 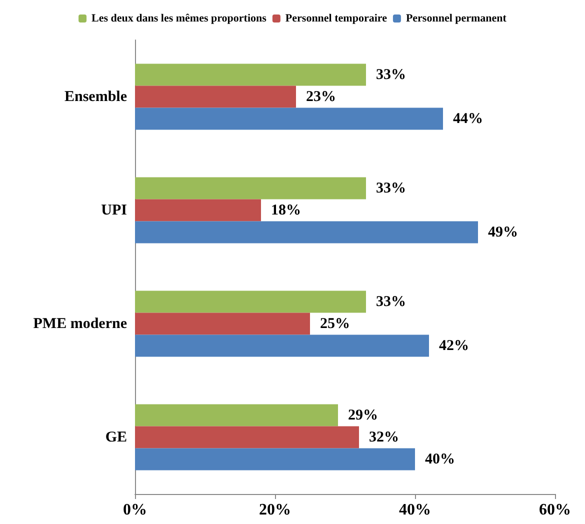 What do you see at coordinates (440, 459) in the screenshot?
I see `data-label: 40%` at bounding box center [440, 459].